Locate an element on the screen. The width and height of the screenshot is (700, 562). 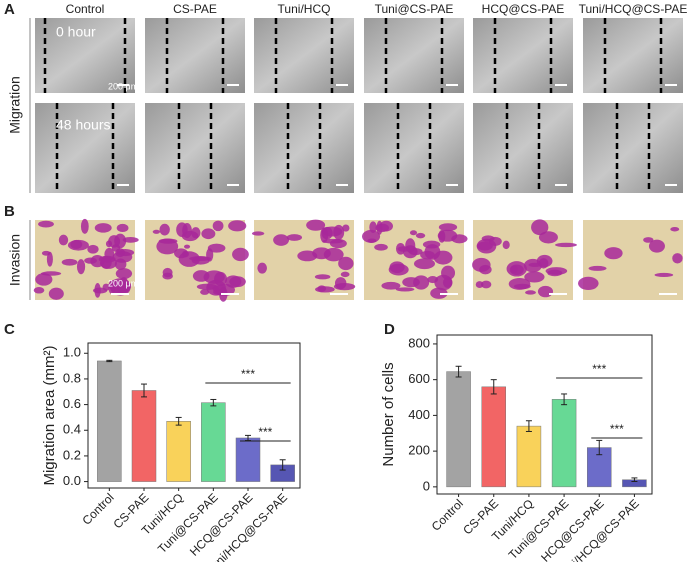
column-header: Control is located at coordinates (85, 9).